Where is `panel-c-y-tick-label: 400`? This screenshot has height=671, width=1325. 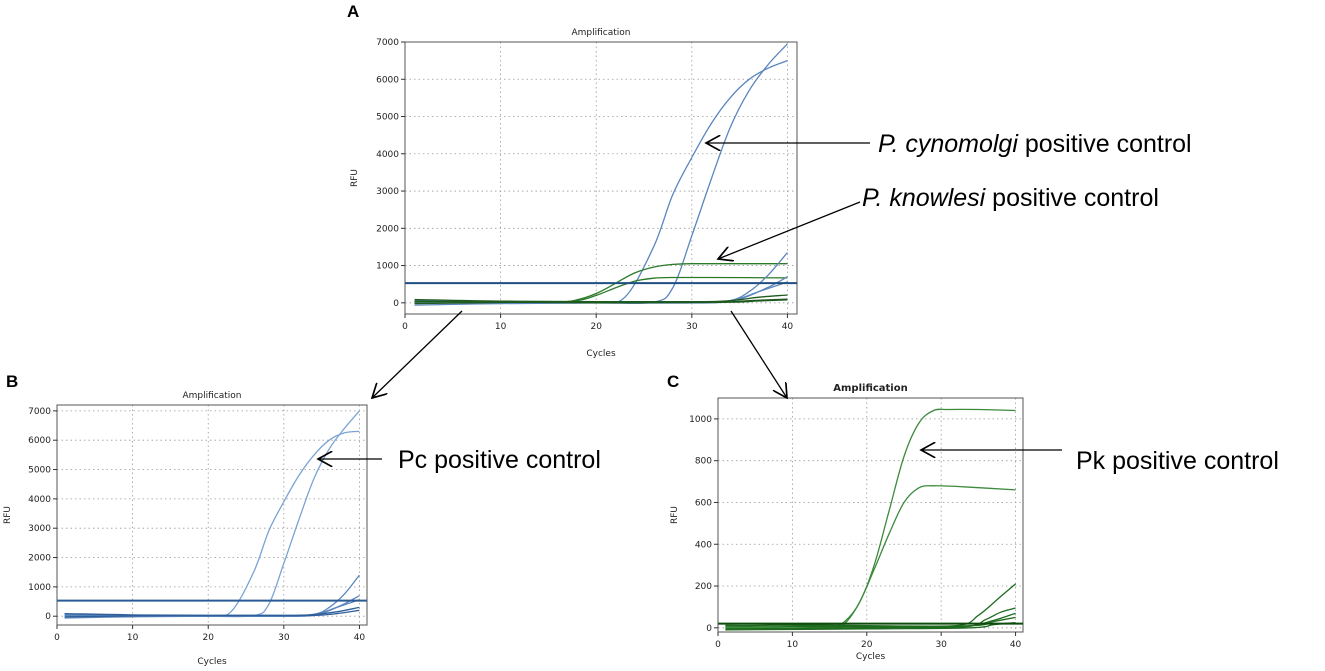
panel-c-y-tick-label: 400 is located at coordinates (703, 545).